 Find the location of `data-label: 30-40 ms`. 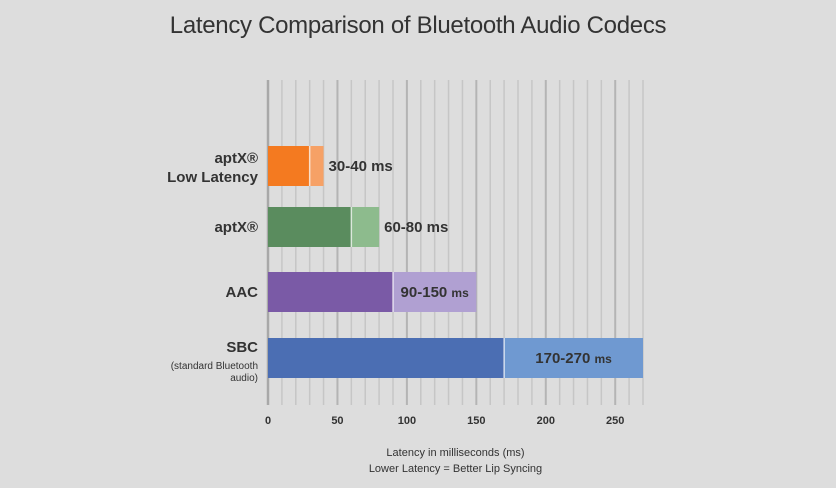

data-label: 30-40 ms is located at coordinates (361, 166).